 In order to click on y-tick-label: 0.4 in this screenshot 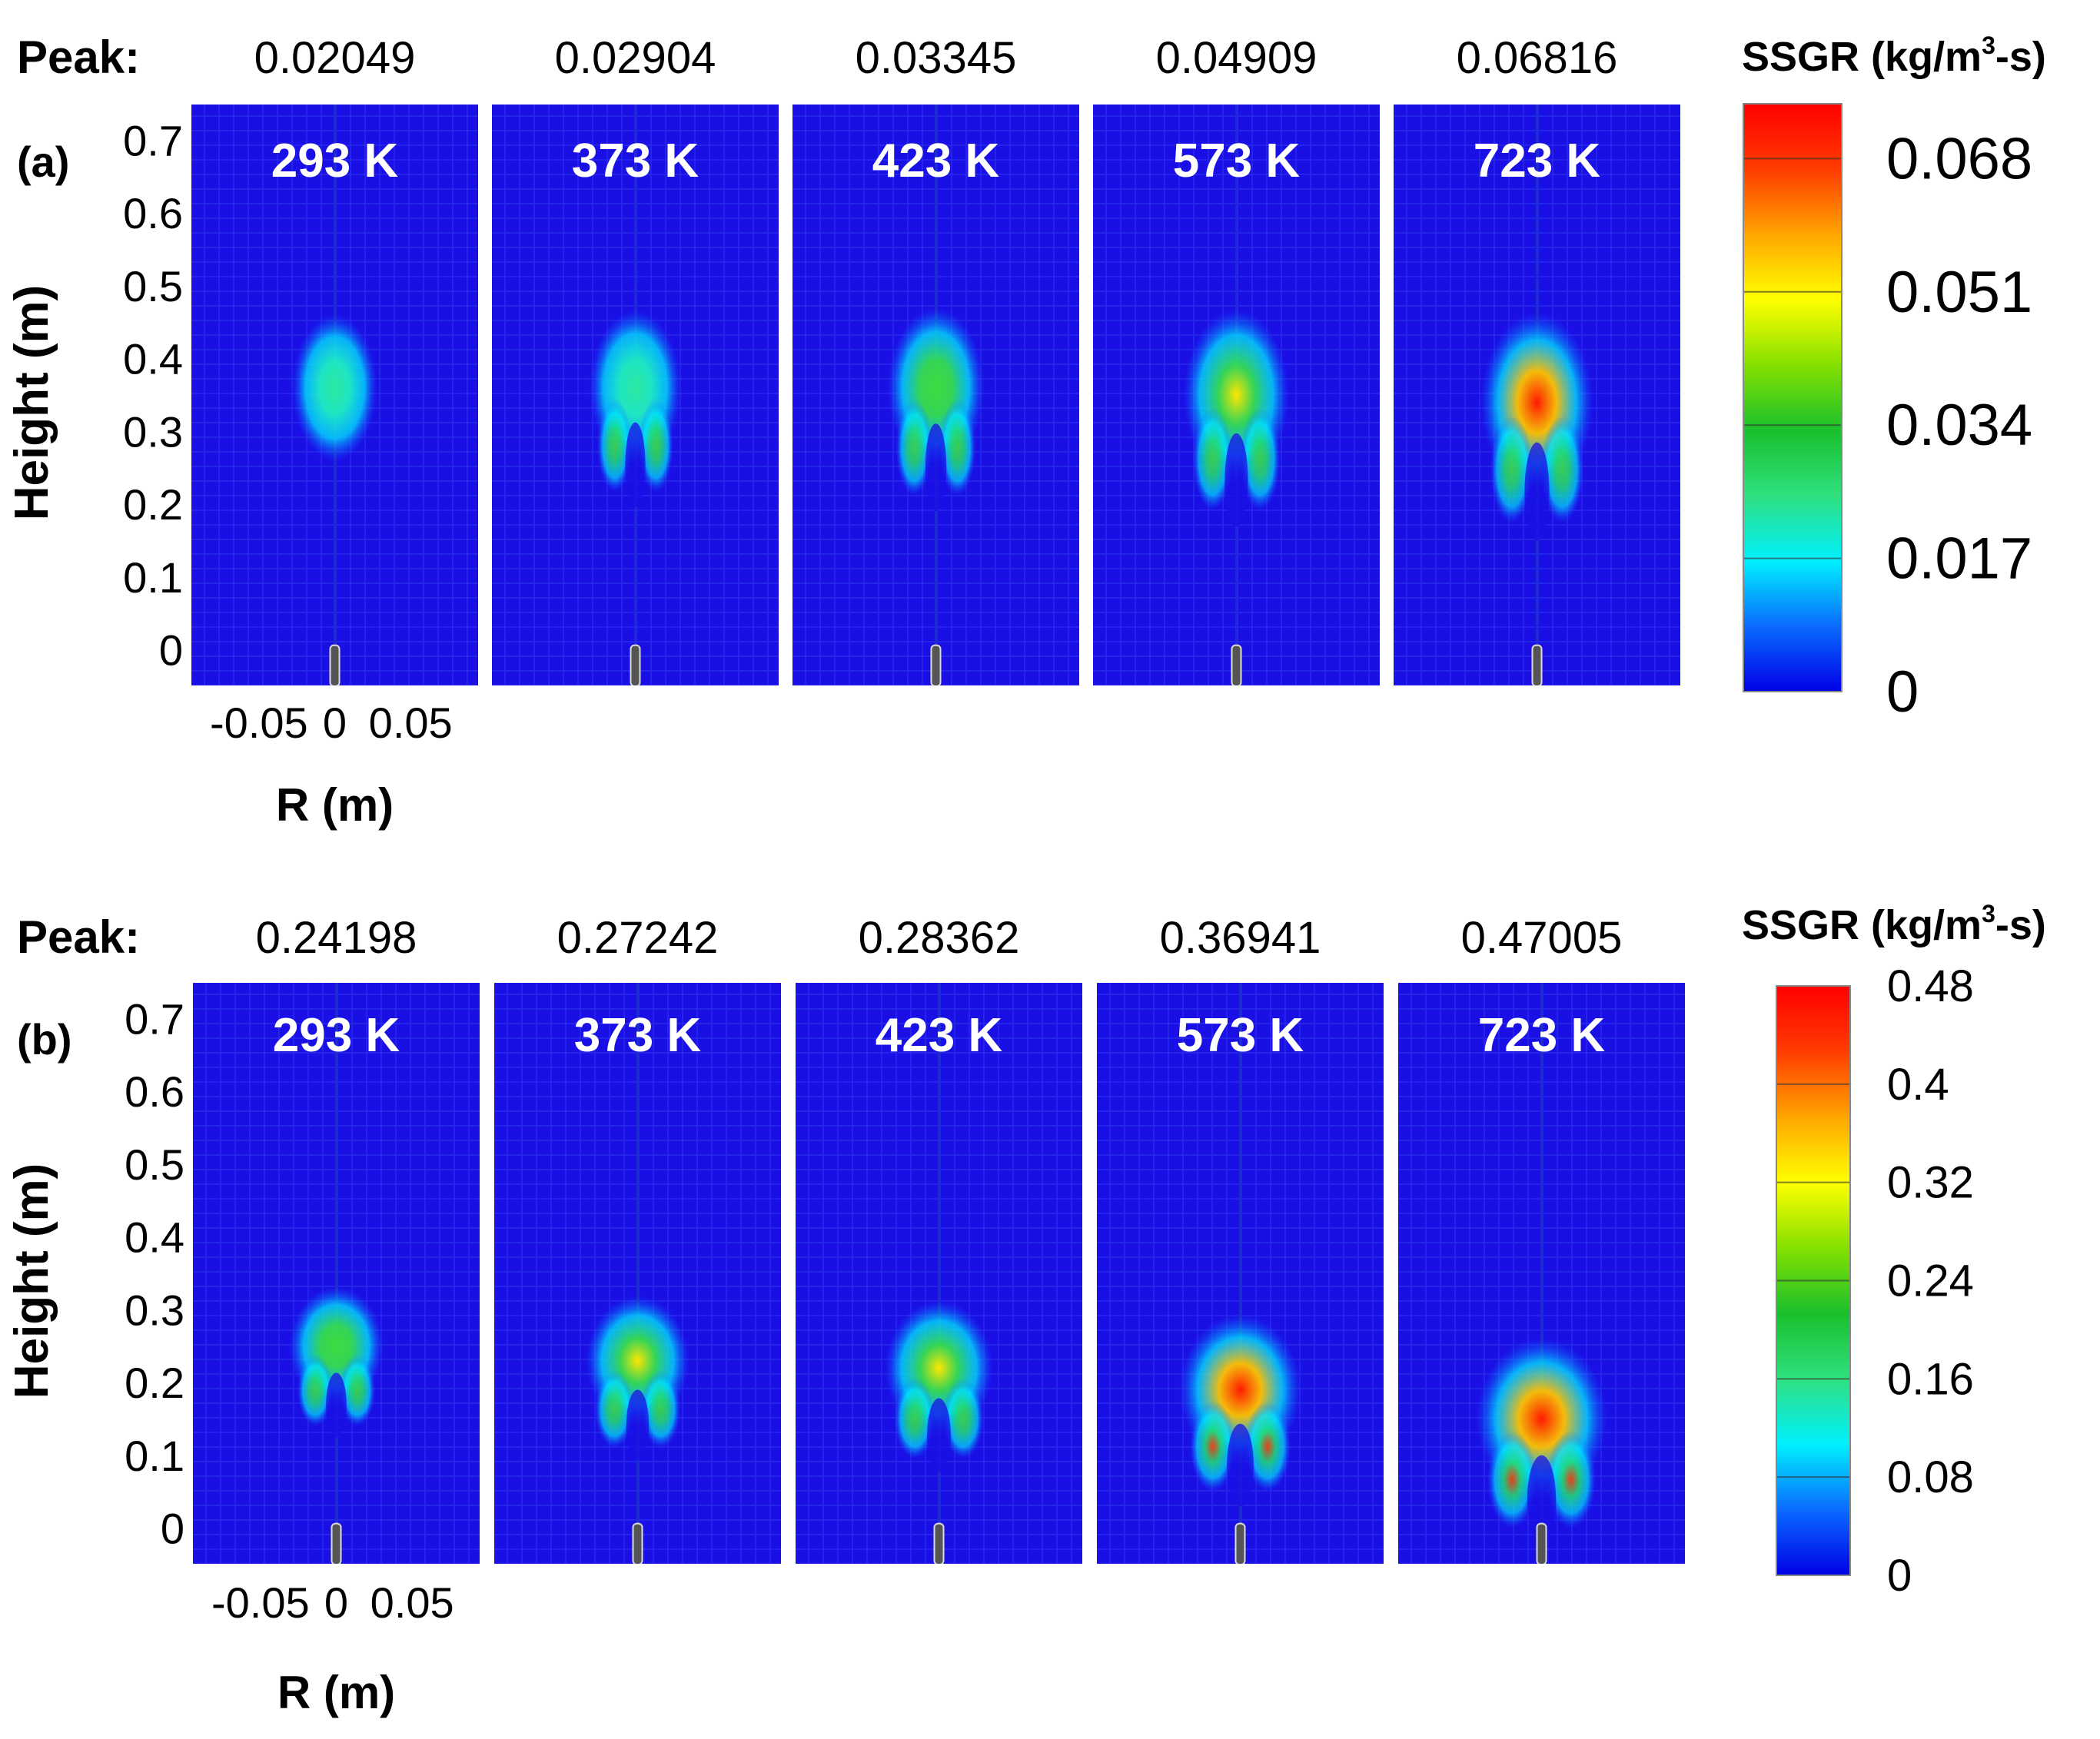, I will do `click(154, 1237)`.